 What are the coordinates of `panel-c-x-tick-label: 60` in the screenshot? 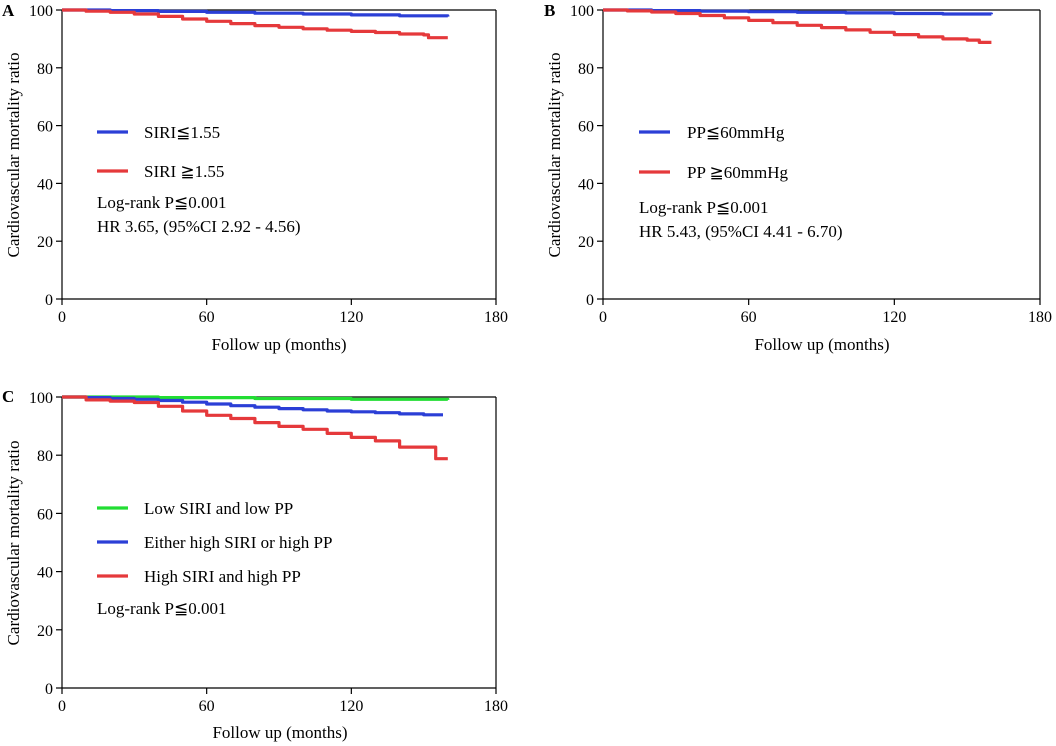 It's located at (207, 706).